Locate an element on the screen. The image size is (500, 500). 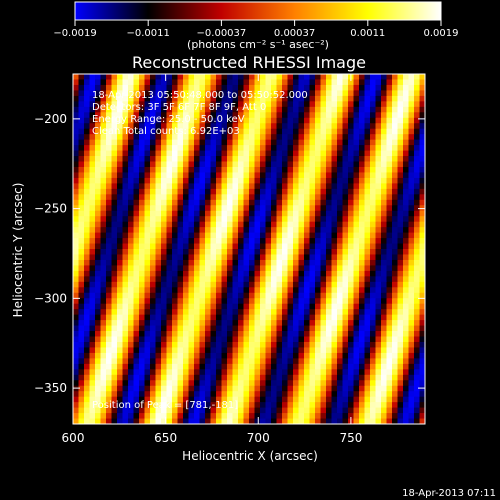
colorbar is located at coordinates (258, 11).